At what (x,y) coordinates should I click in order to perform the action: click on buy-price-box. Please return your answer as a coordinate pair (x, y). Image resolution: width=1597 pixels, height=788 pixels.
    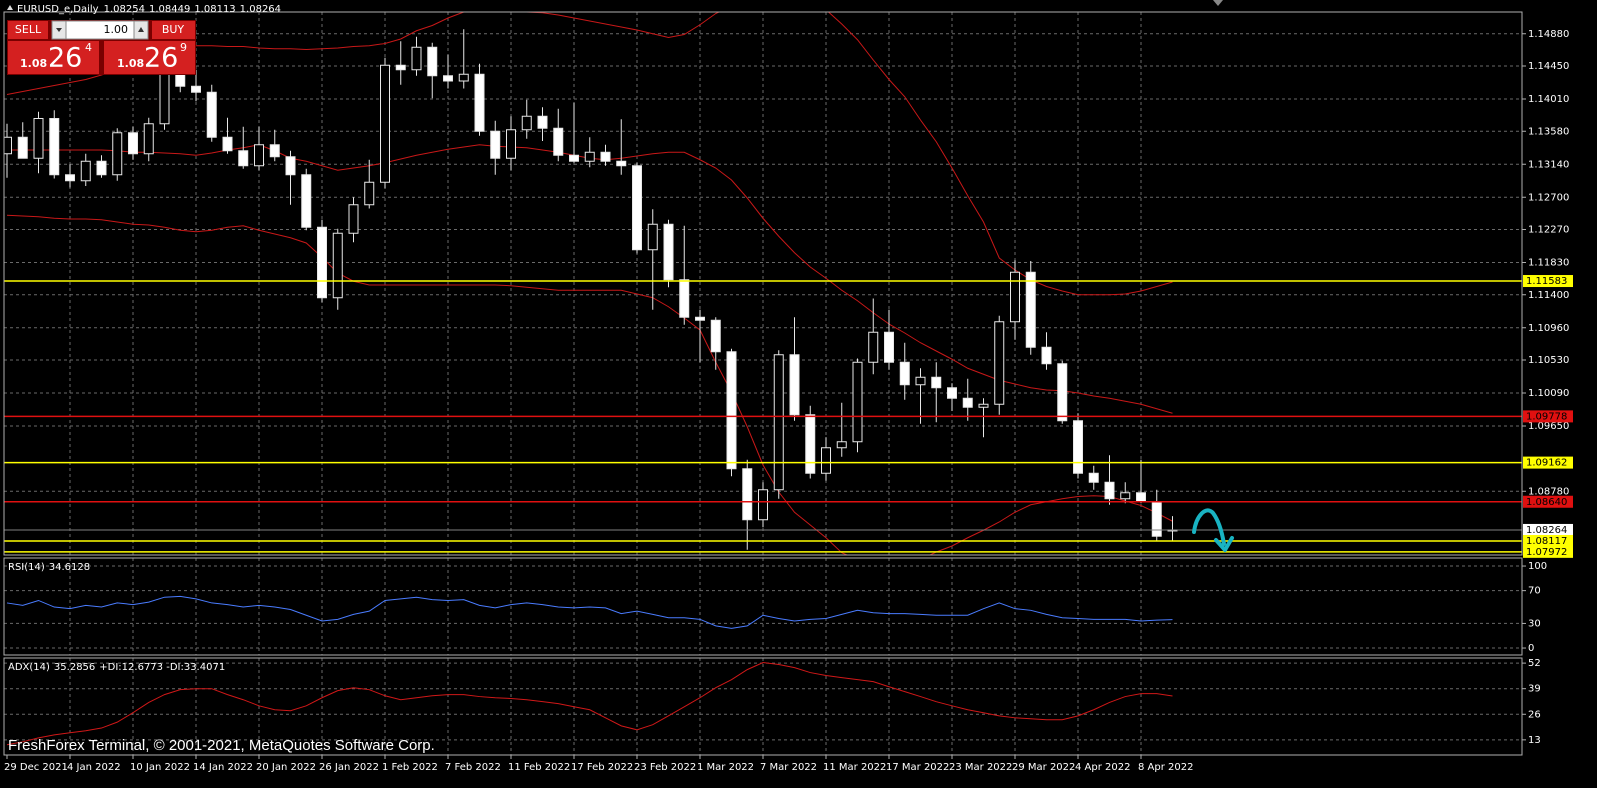
    Looking at the image, I should click on (149, 57).